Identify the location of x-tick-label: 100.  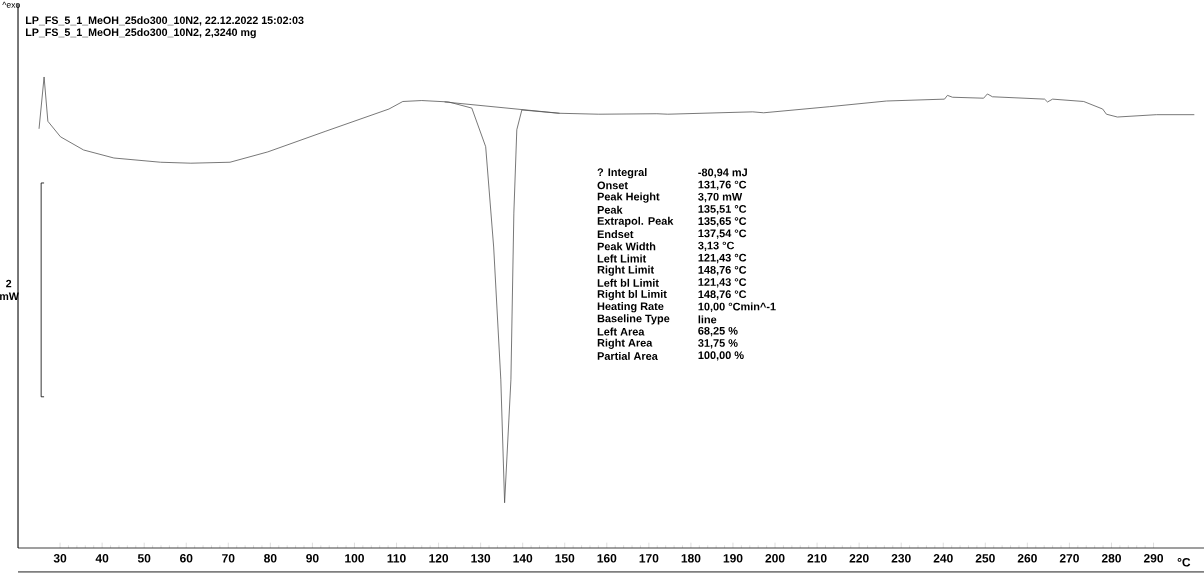
(354, 558).